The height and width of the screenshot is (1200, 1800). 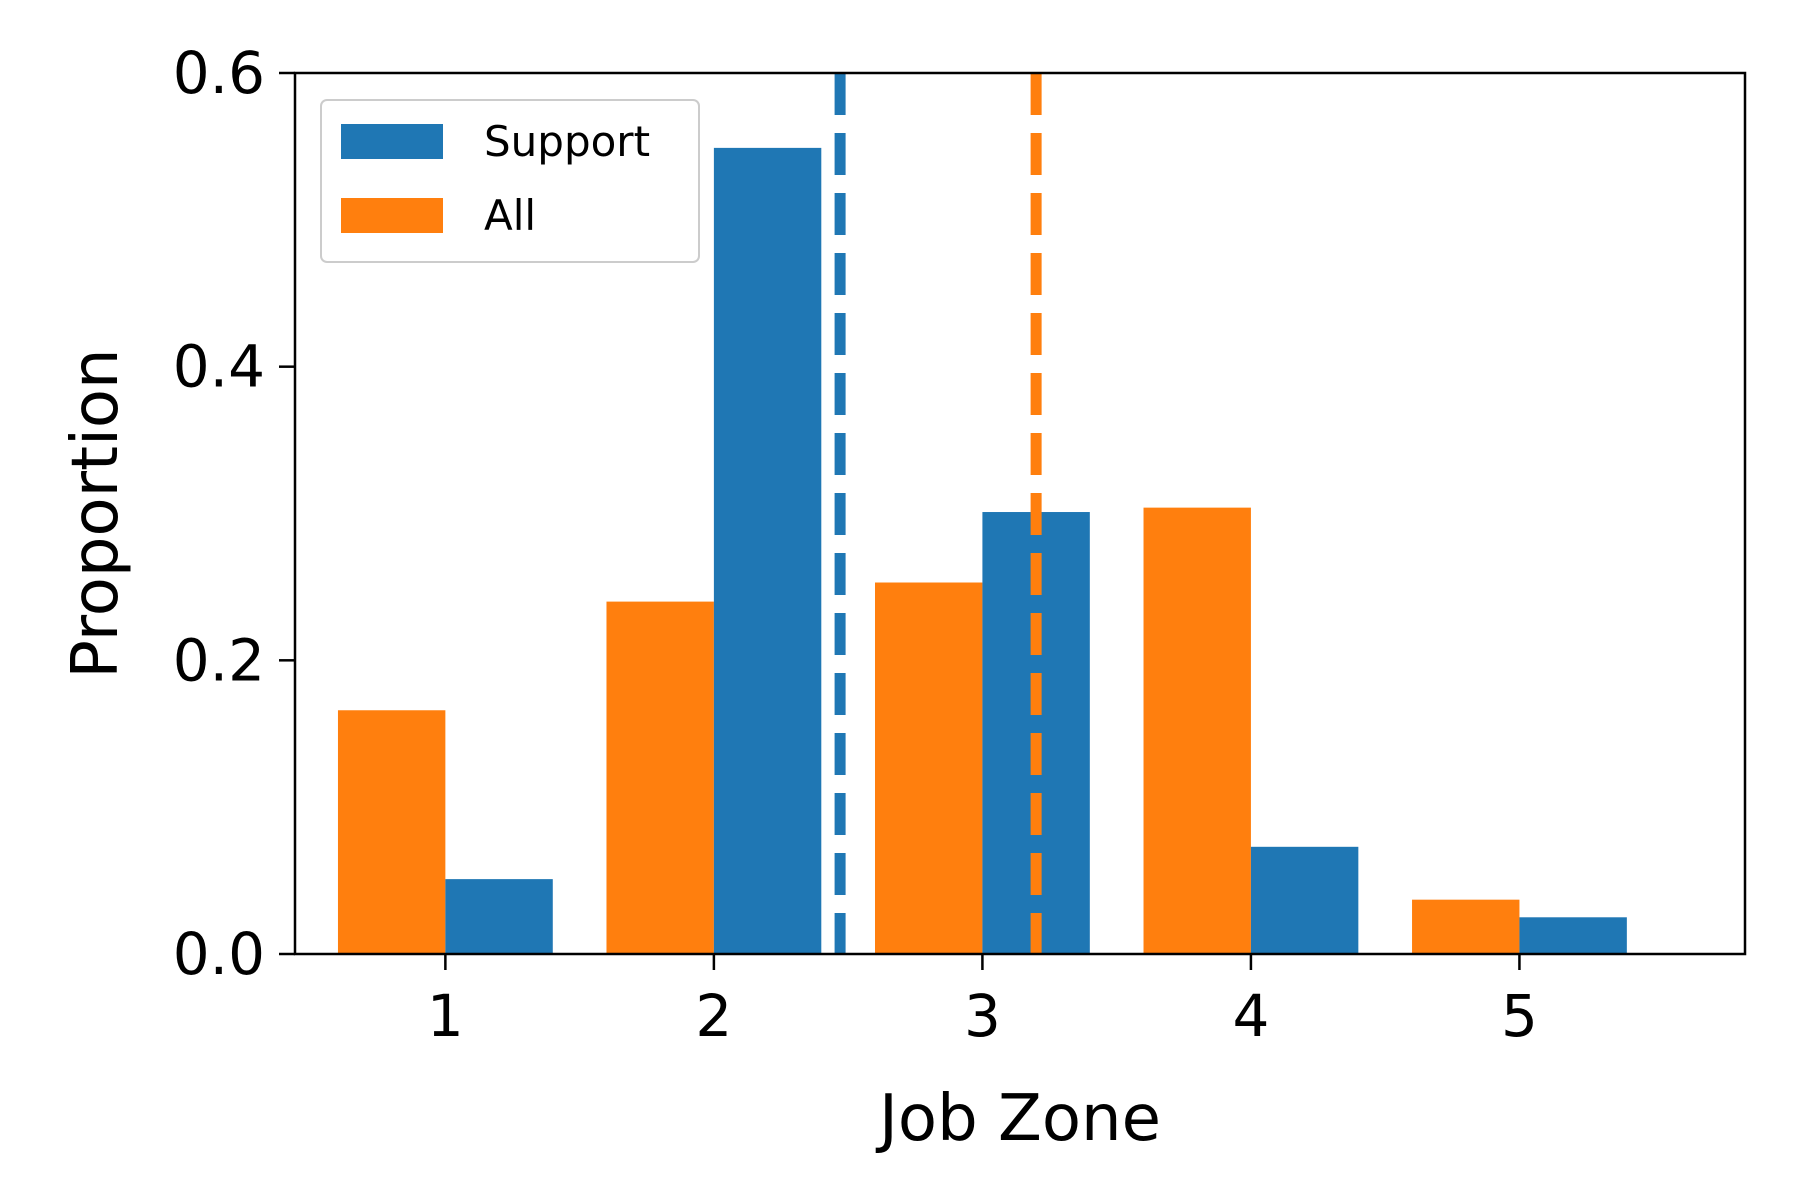 What do you see at coordinates (392, 215) in the screenshot?
I see `legend-swatch-all` at bounding box center [392, 215].